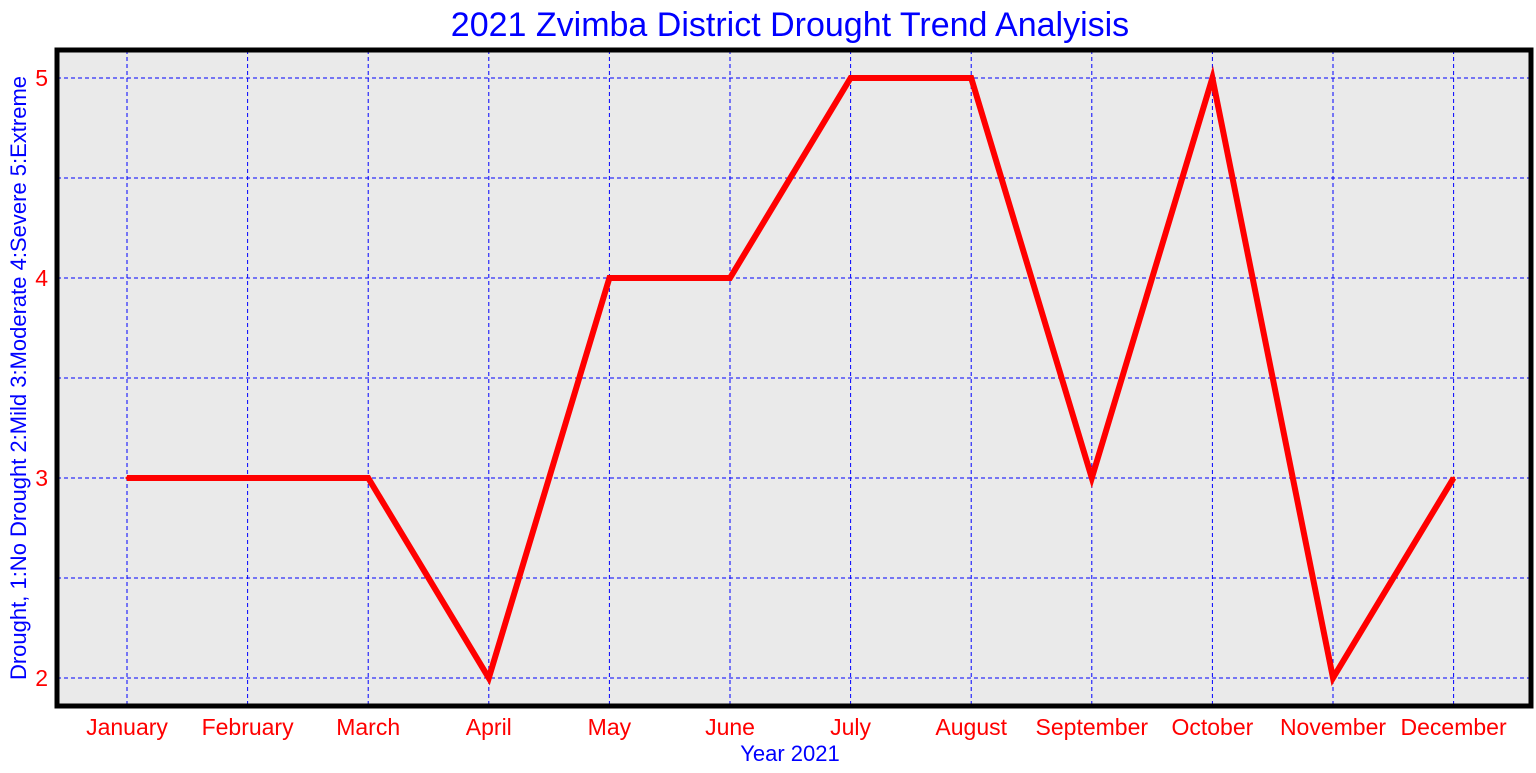  What do you see at coordinates (1212, 727) in the screenshot?
I see `x-tick-label: October` at bounding box center [1212, 727].